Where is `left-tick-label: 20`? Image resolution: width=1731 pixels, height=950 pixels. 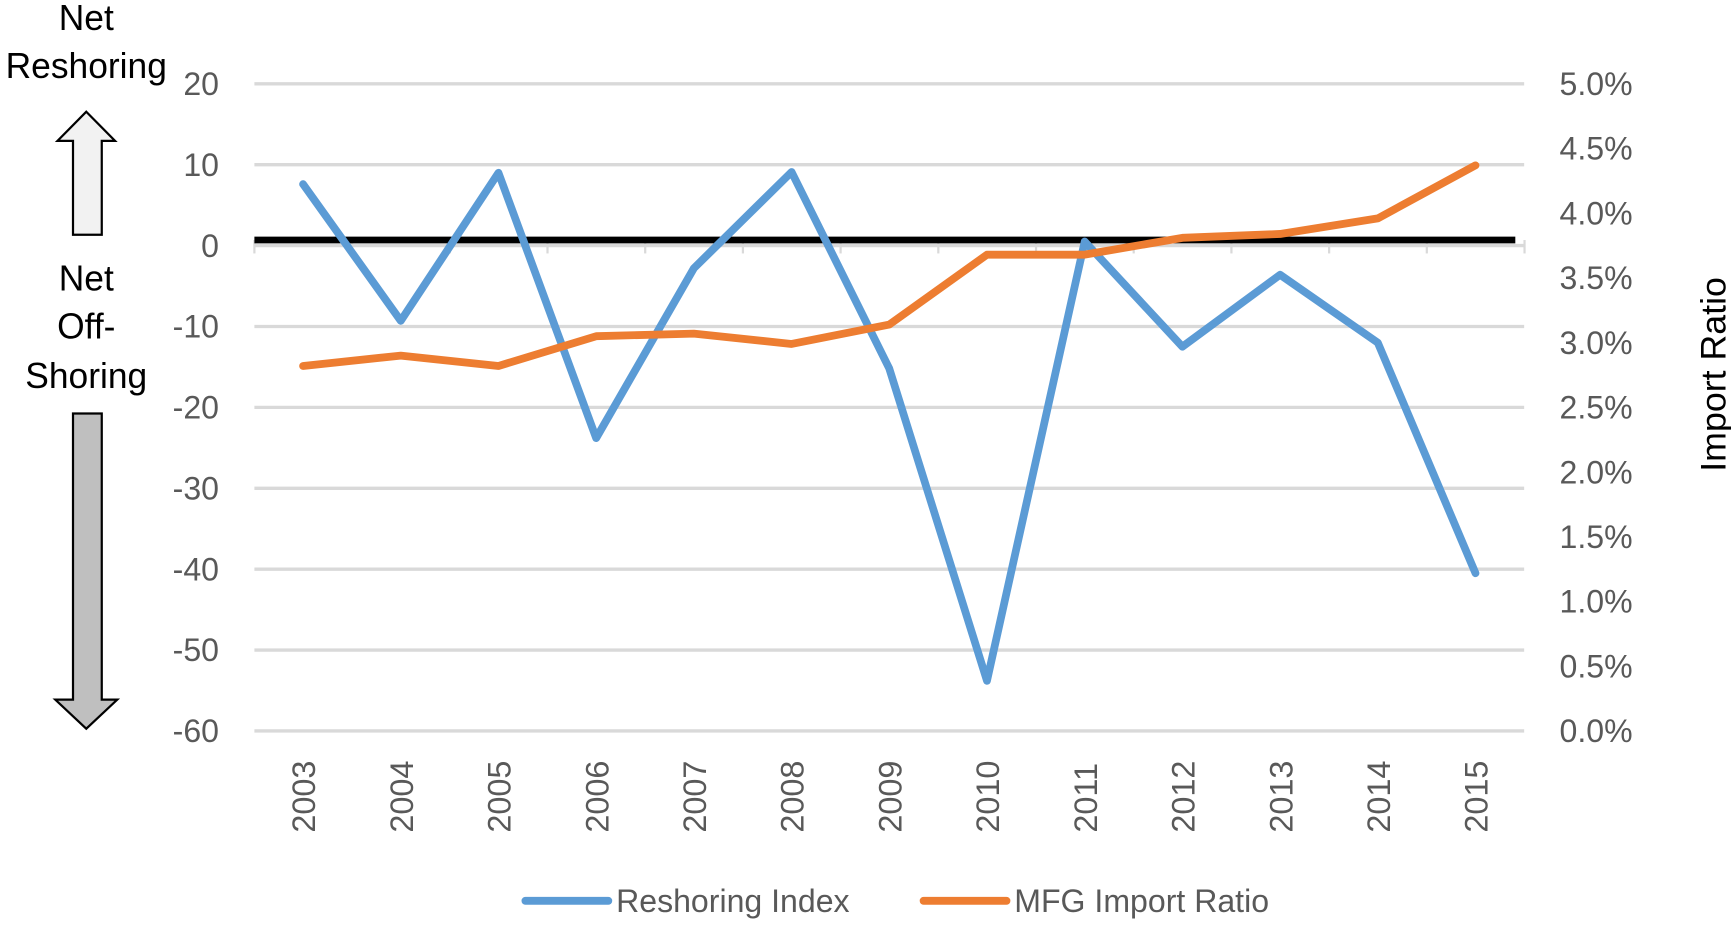 left-tick-label: 20 is located at coordinates (201, 84).